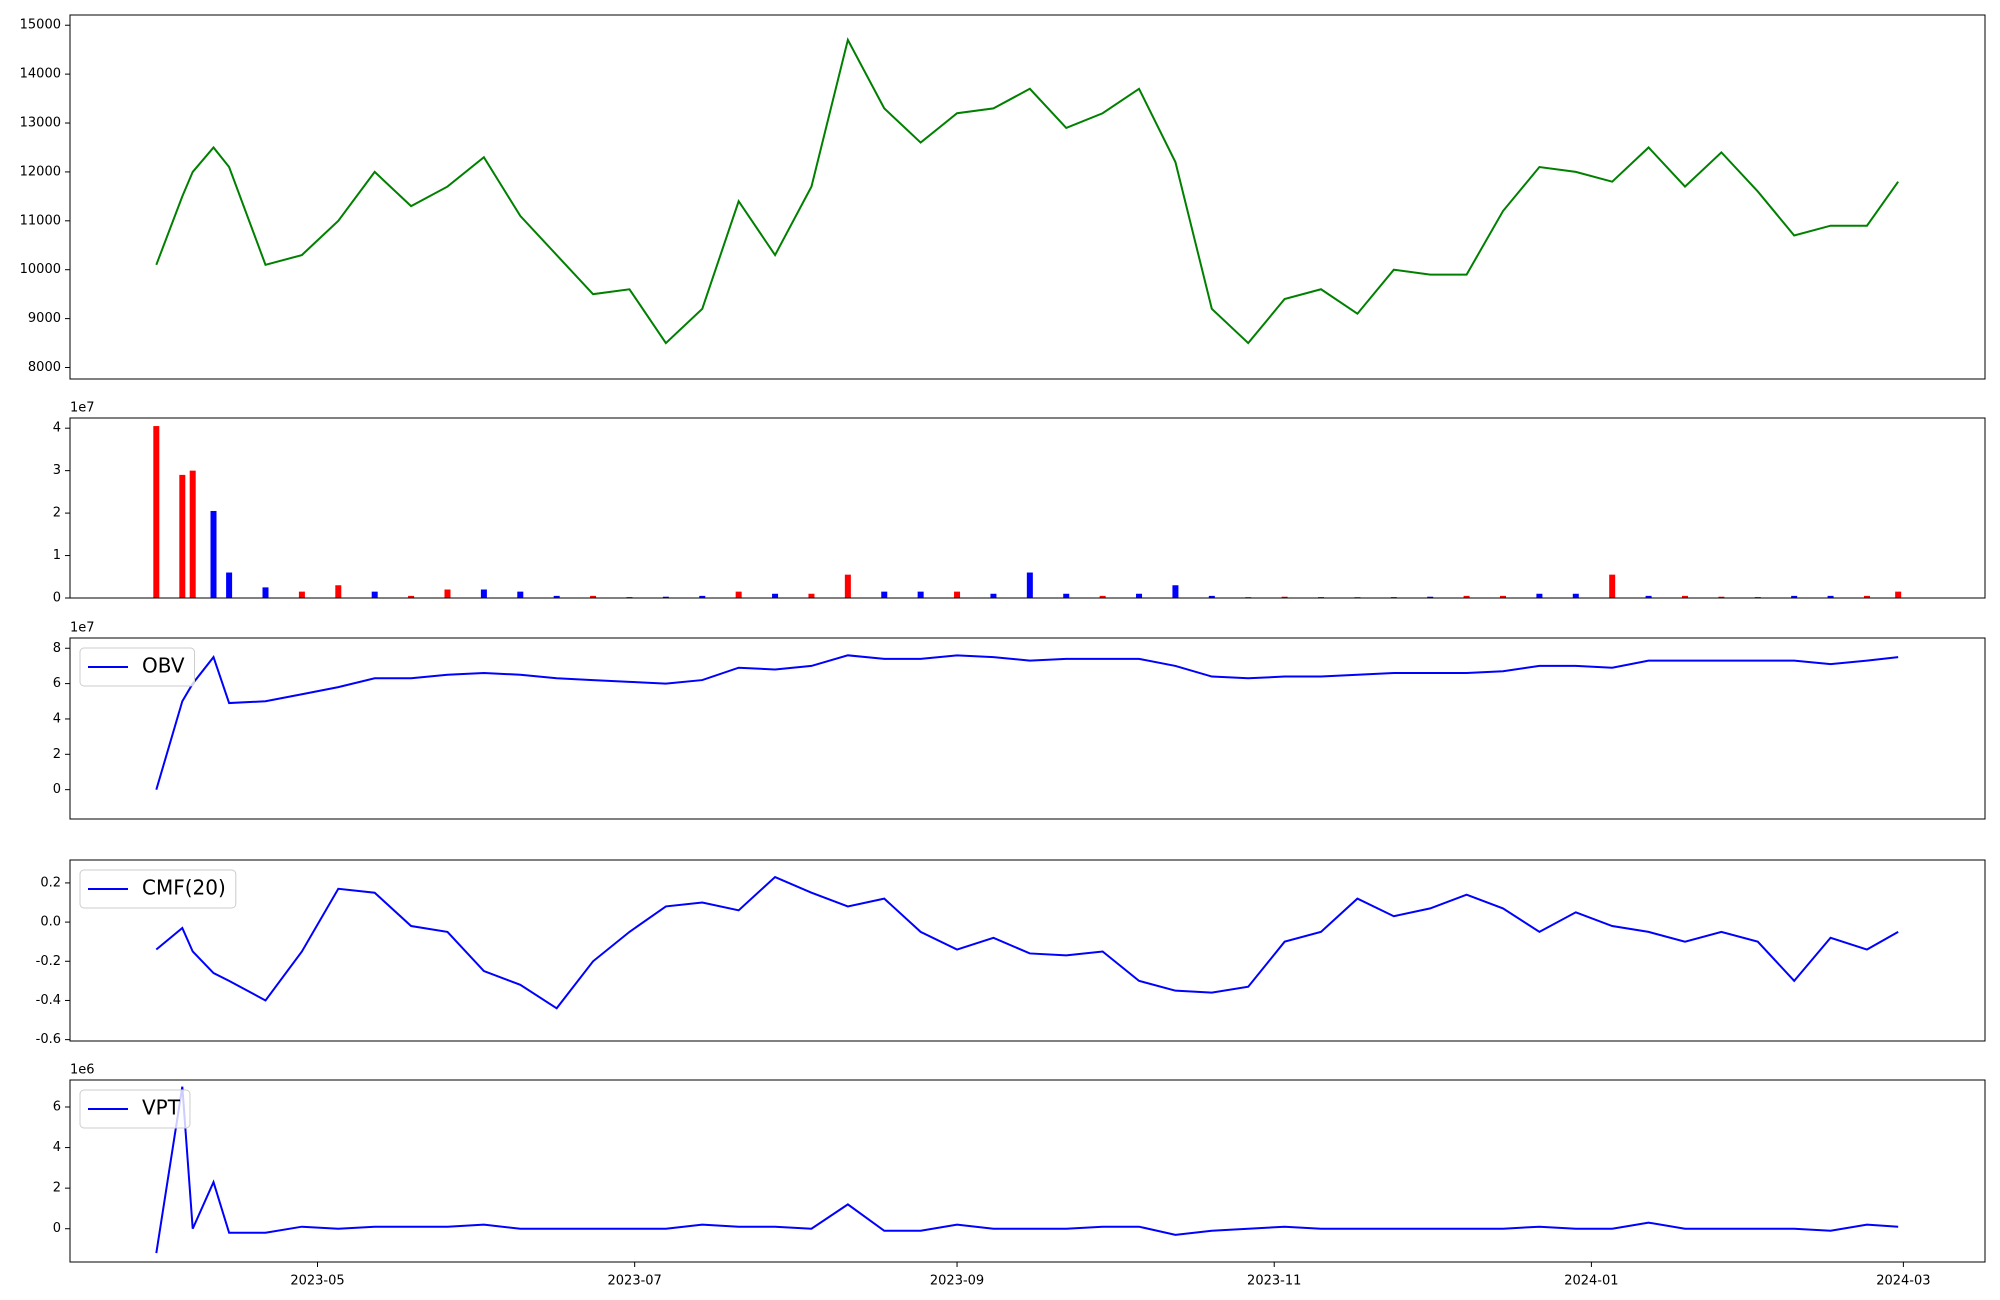 This screenshot has width=2000, height=1300. Describe the element at coordinates (161, 1108) in the screenshot. I see `legend-label: VPT` at that location.